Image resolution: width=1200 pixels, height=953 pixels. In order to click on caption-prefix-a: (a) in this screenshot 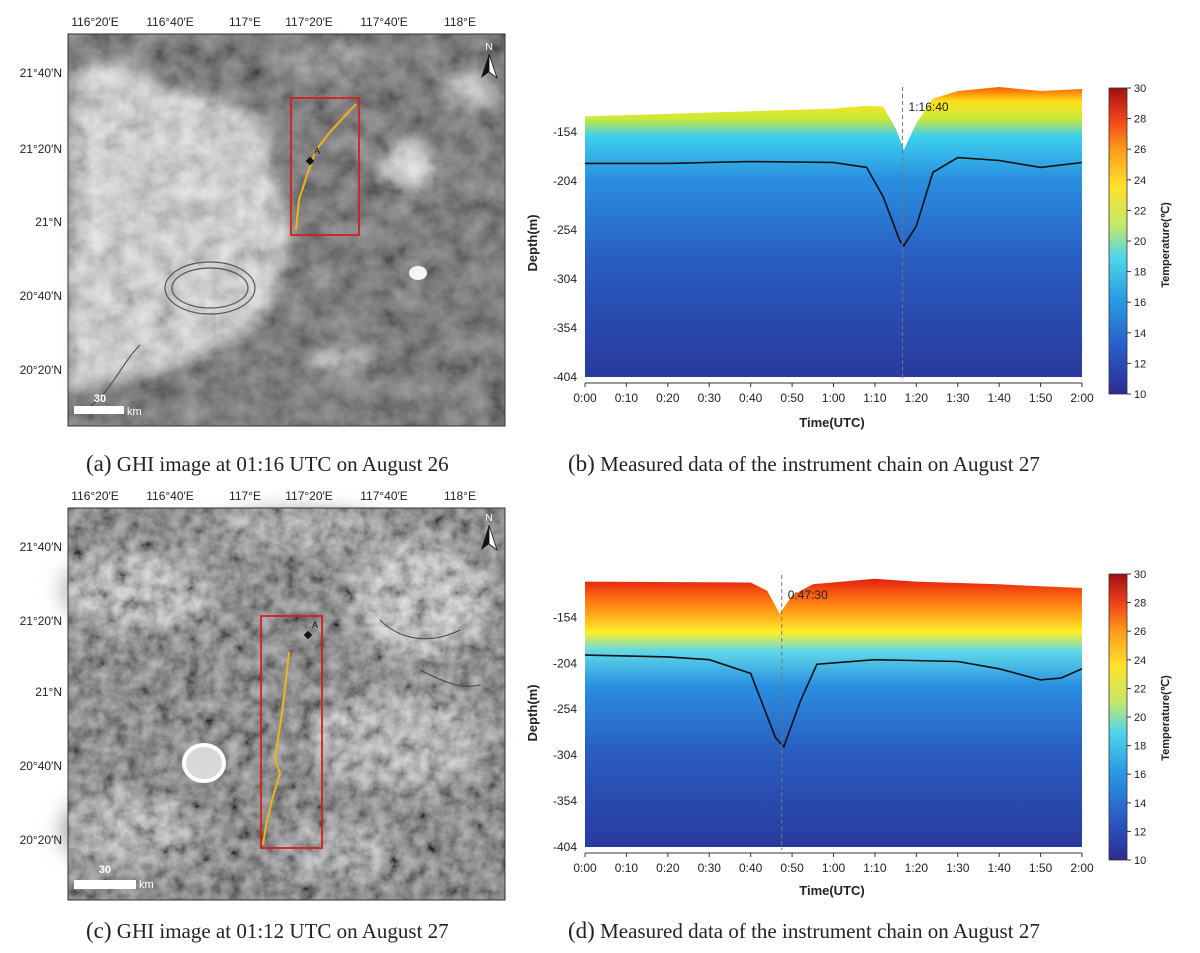, I will do `click(99, 463)`.